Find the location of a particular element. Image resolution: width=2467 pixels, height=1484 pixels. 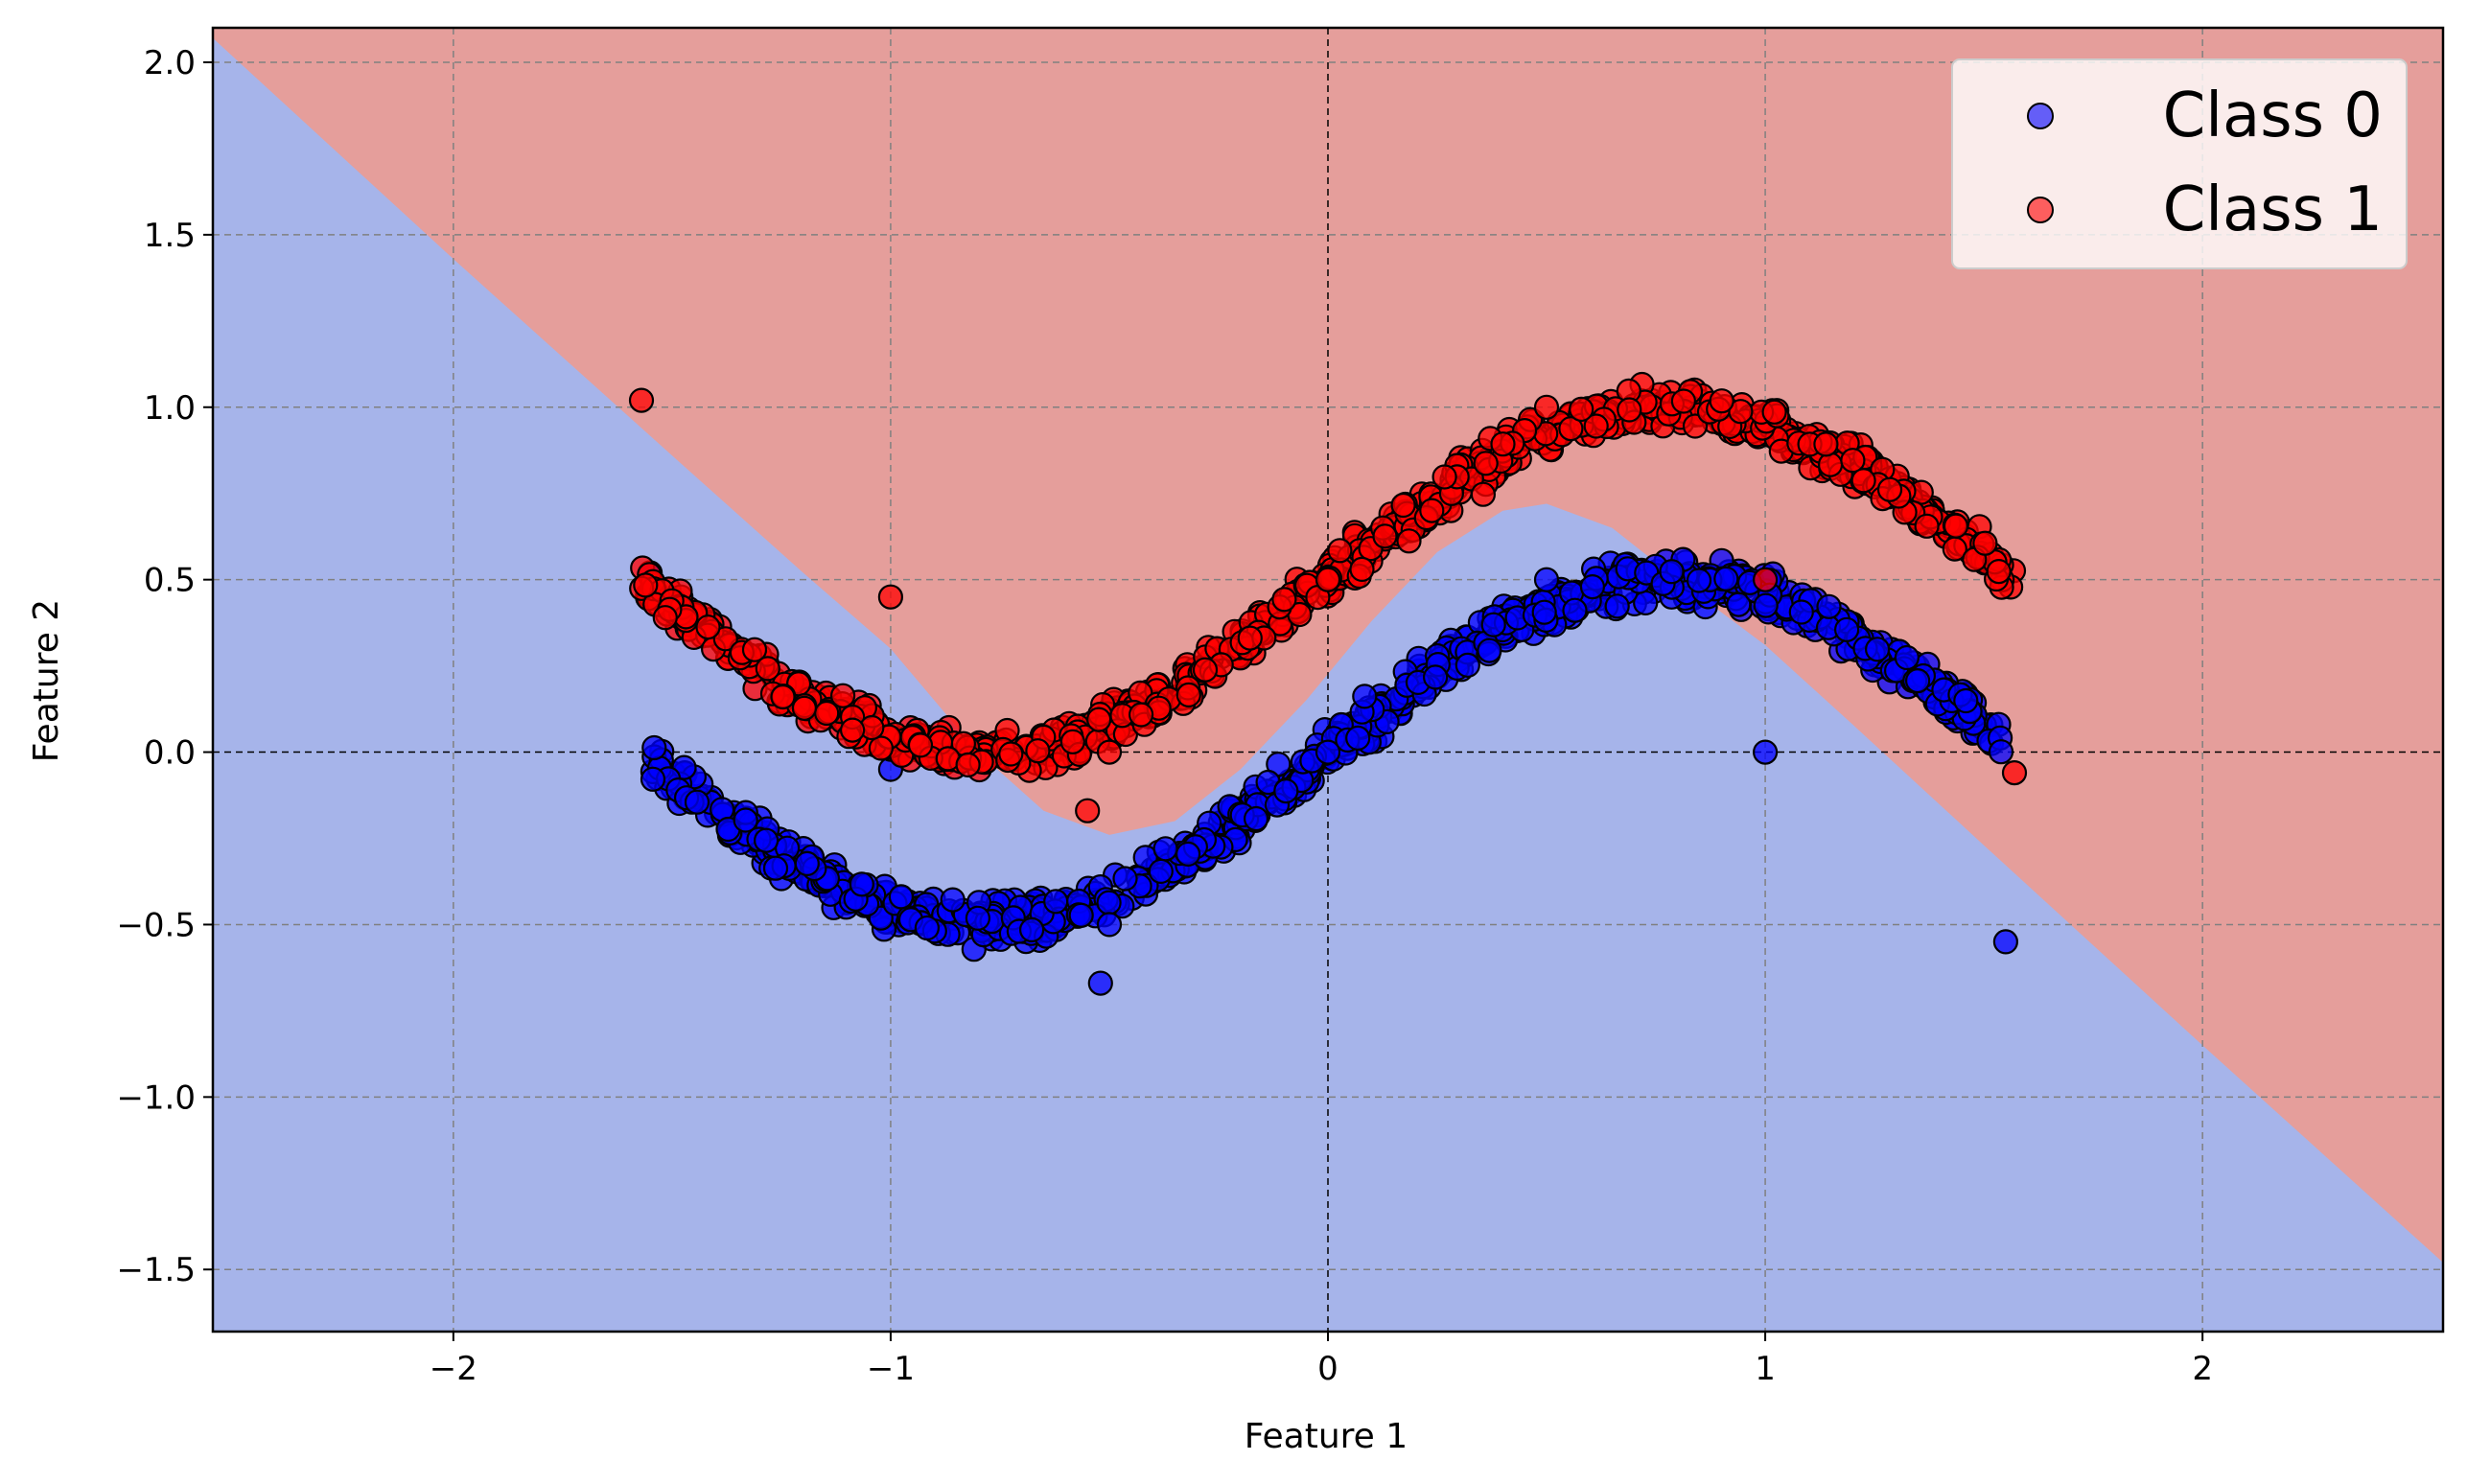

x-axis-title: Feature 1 is located at coordinates (1327, 1437).